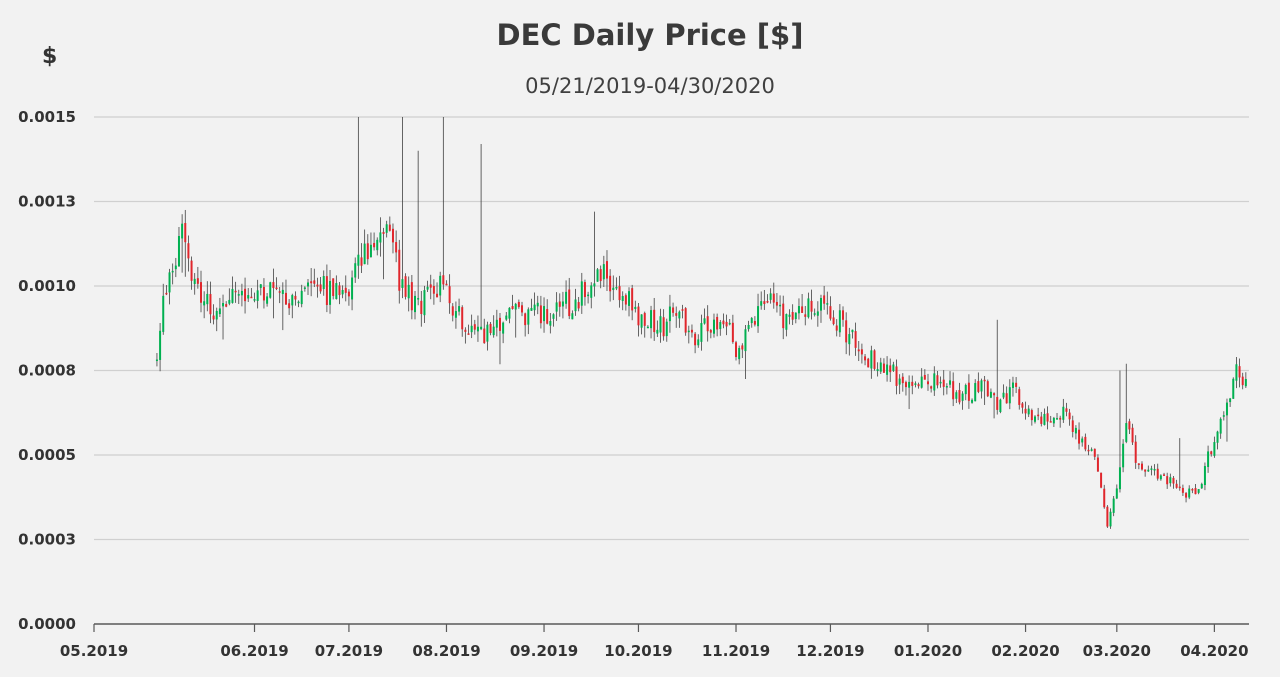  What do you see at coordinates (928, 651) in the screenshot?
I see `x-tick-label: 01.2020` at bounding box center [928, 651].